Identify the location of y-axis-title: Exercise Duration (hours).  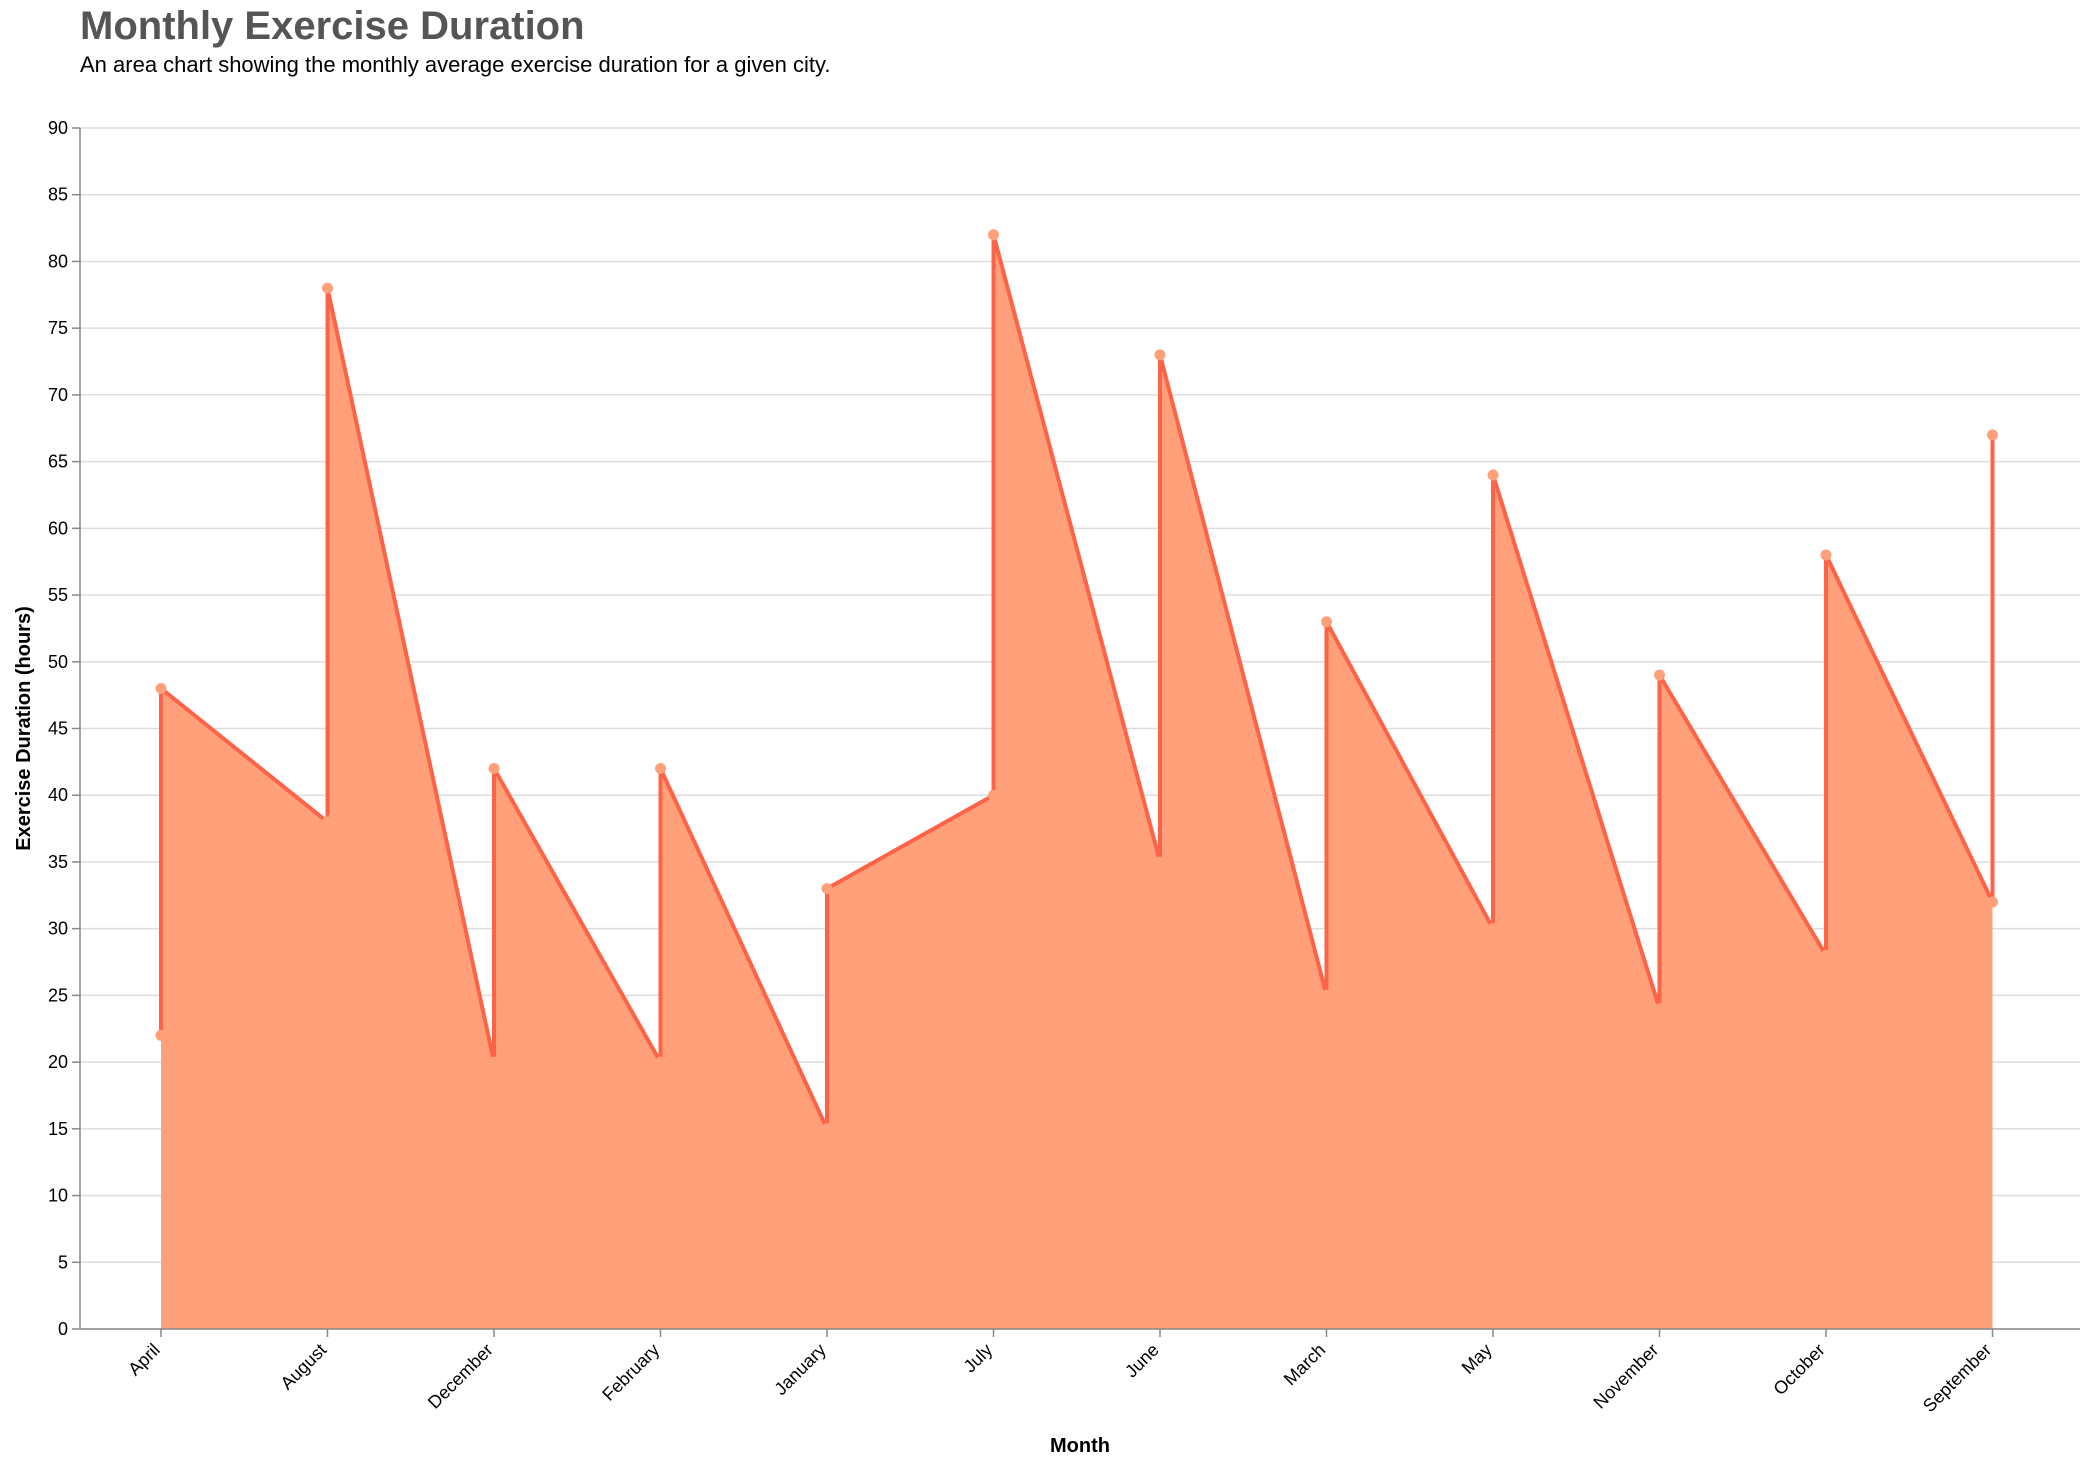
(24, 728).